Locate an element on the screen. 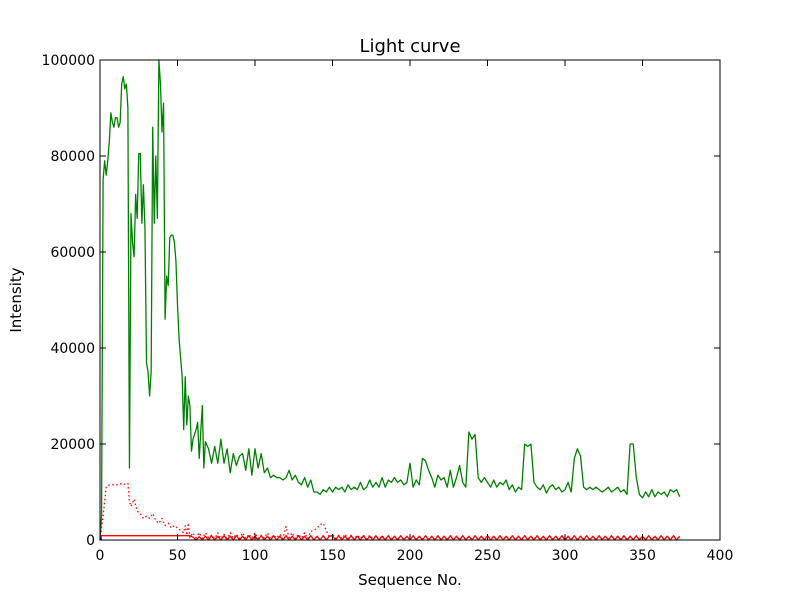 Image resolution: width=800 pixels, height=604 pixels. y-tick-label: 20000 is located at coordinates (72, 445).